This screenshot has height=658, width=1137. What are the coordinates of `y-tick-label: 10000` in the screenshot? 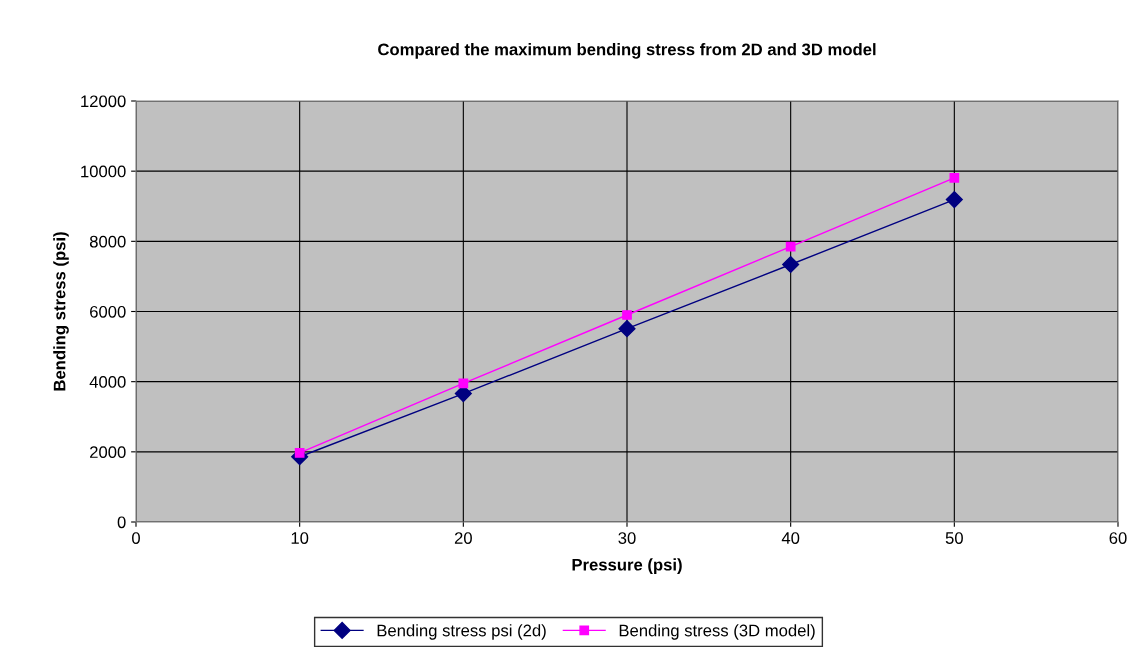 It's located at (103, 171).